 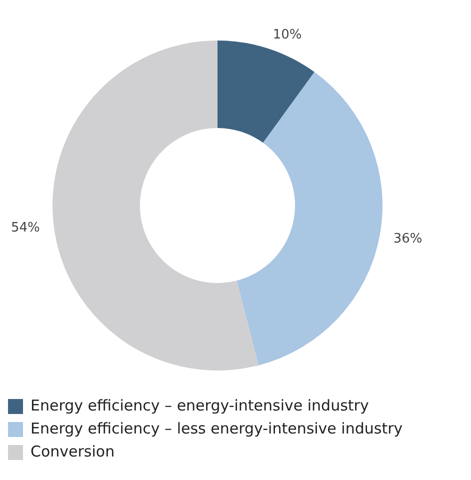 What do you see at coordinates (407, 238) in the screenshot?
I see `data-label: 36%` at bounding box center [407, 238].